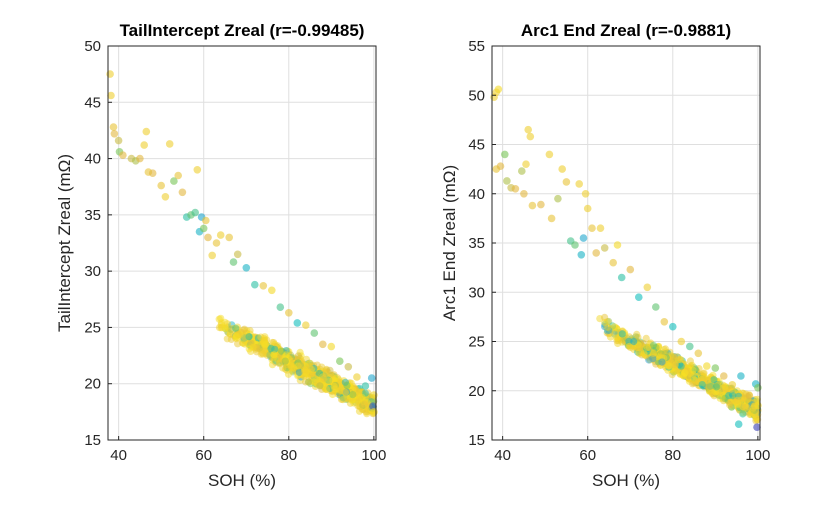 This screenshot has width=840, height=505. What do you see at coordinates (476, 243) in the screenshot?
I see `y-tick-label: 35` at bounding box center [476, 243].